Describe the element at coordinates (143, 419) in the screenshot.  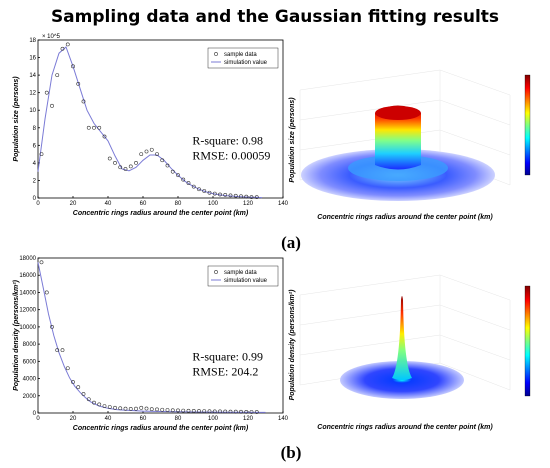
I see `x-tick-label: 60` at that location.